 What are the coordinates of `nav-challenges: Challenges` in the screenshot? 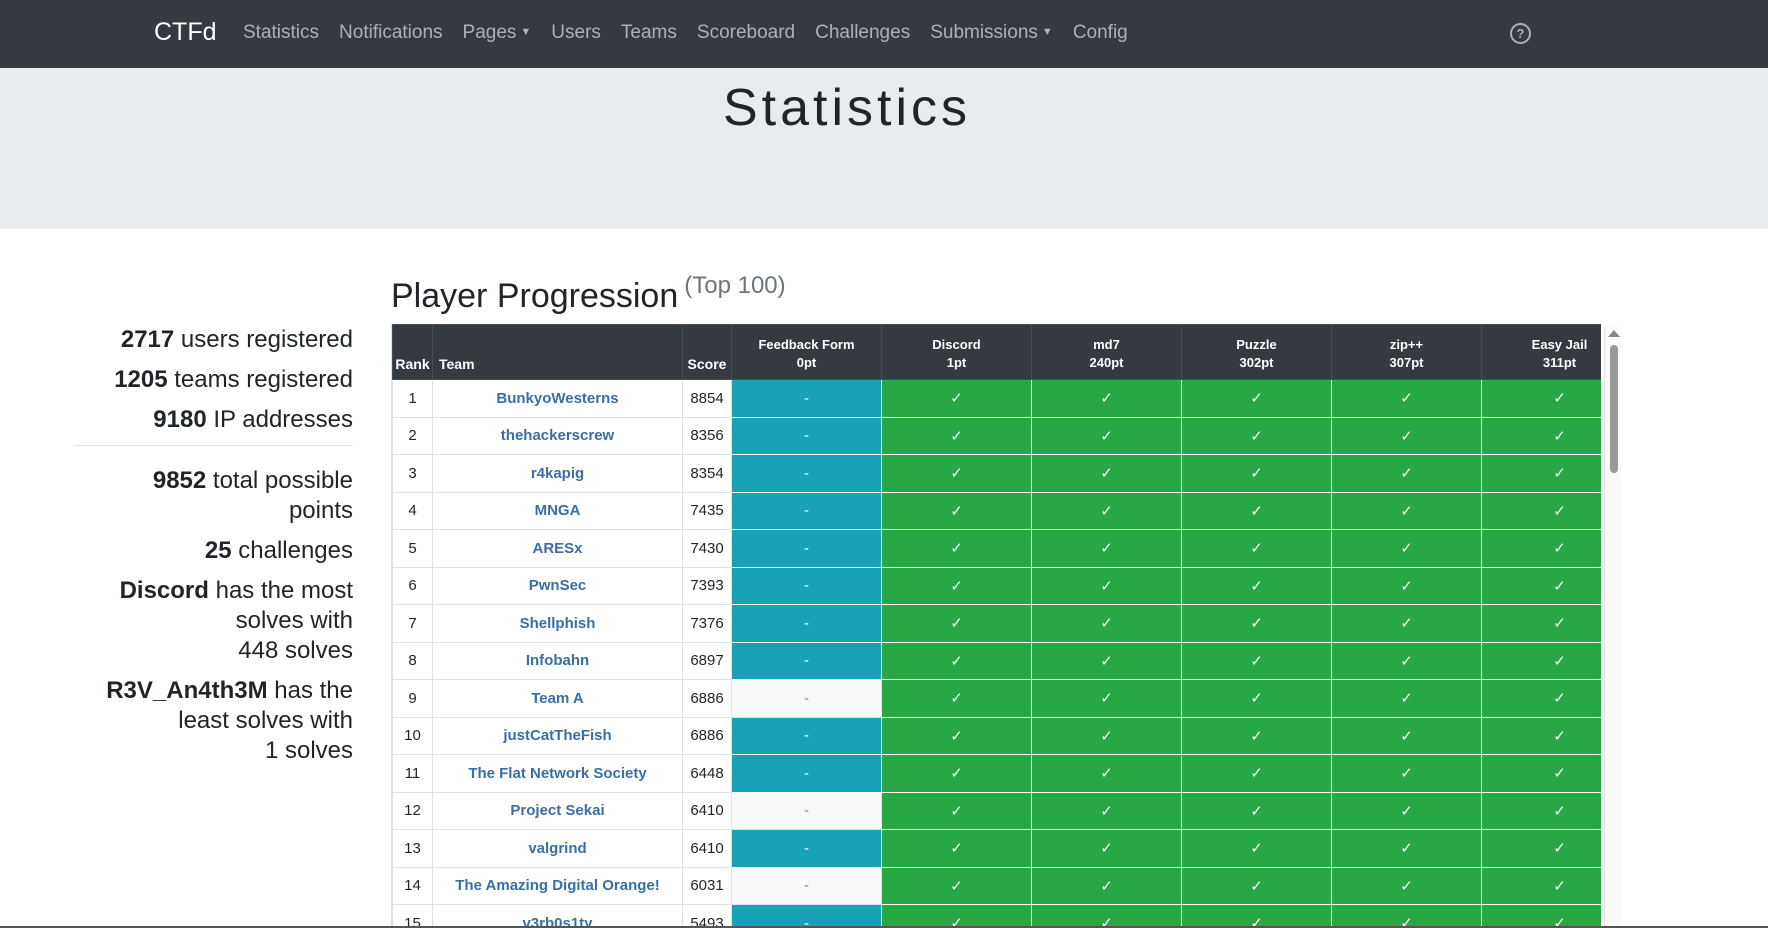 It's located at (862, 33).